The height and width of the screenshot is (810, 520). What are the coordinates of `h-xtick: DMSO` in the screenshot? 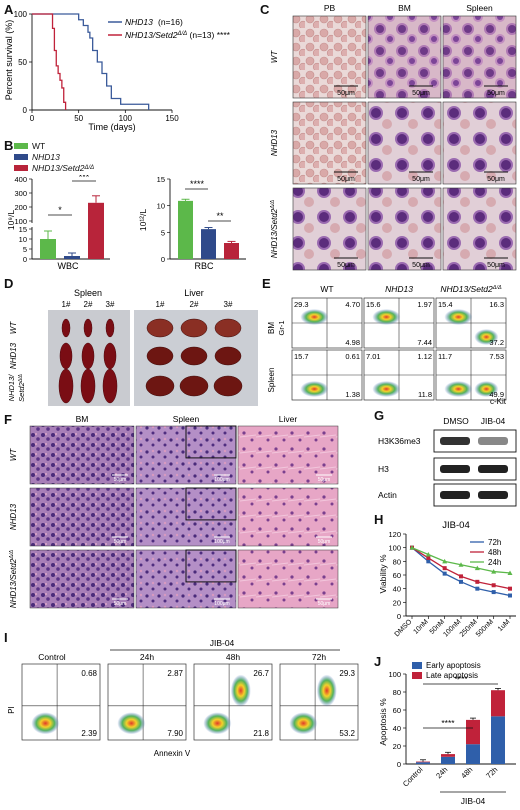 It's located at (404, 628).